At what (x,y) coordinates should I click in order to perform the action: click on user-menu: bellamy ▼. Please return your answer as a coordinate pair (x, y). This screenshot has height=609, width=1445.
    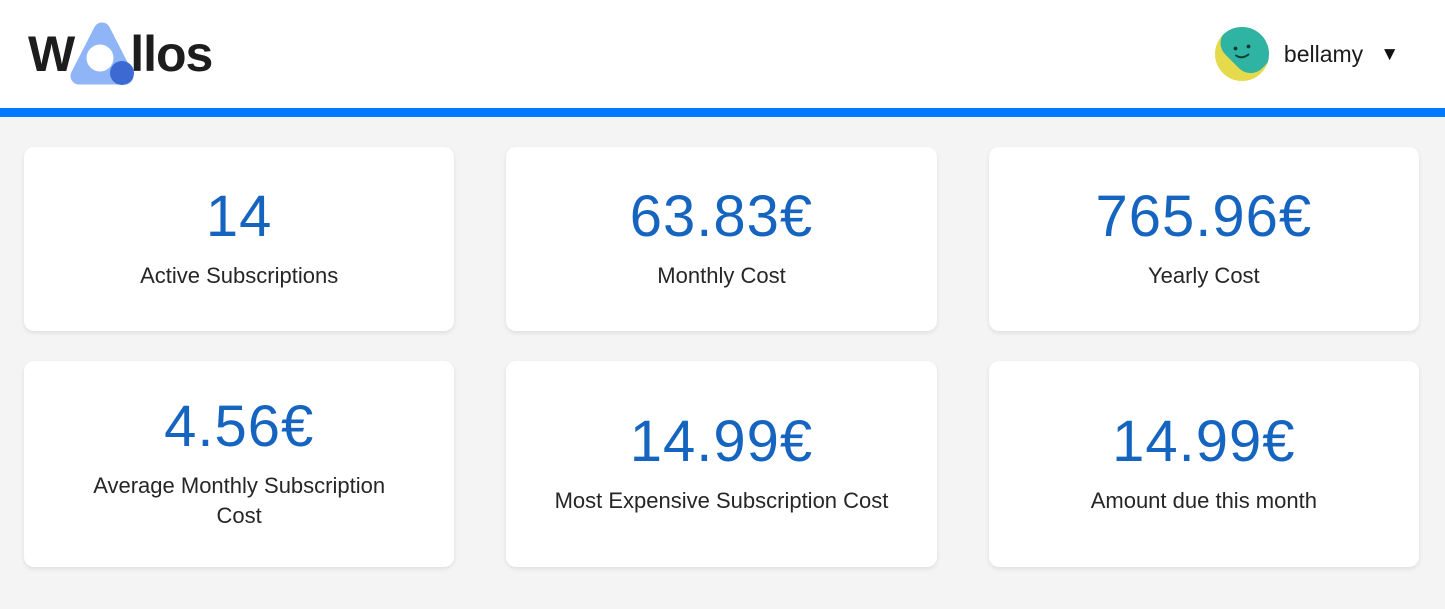
    Looking at the image, I should click on (1306, 54).